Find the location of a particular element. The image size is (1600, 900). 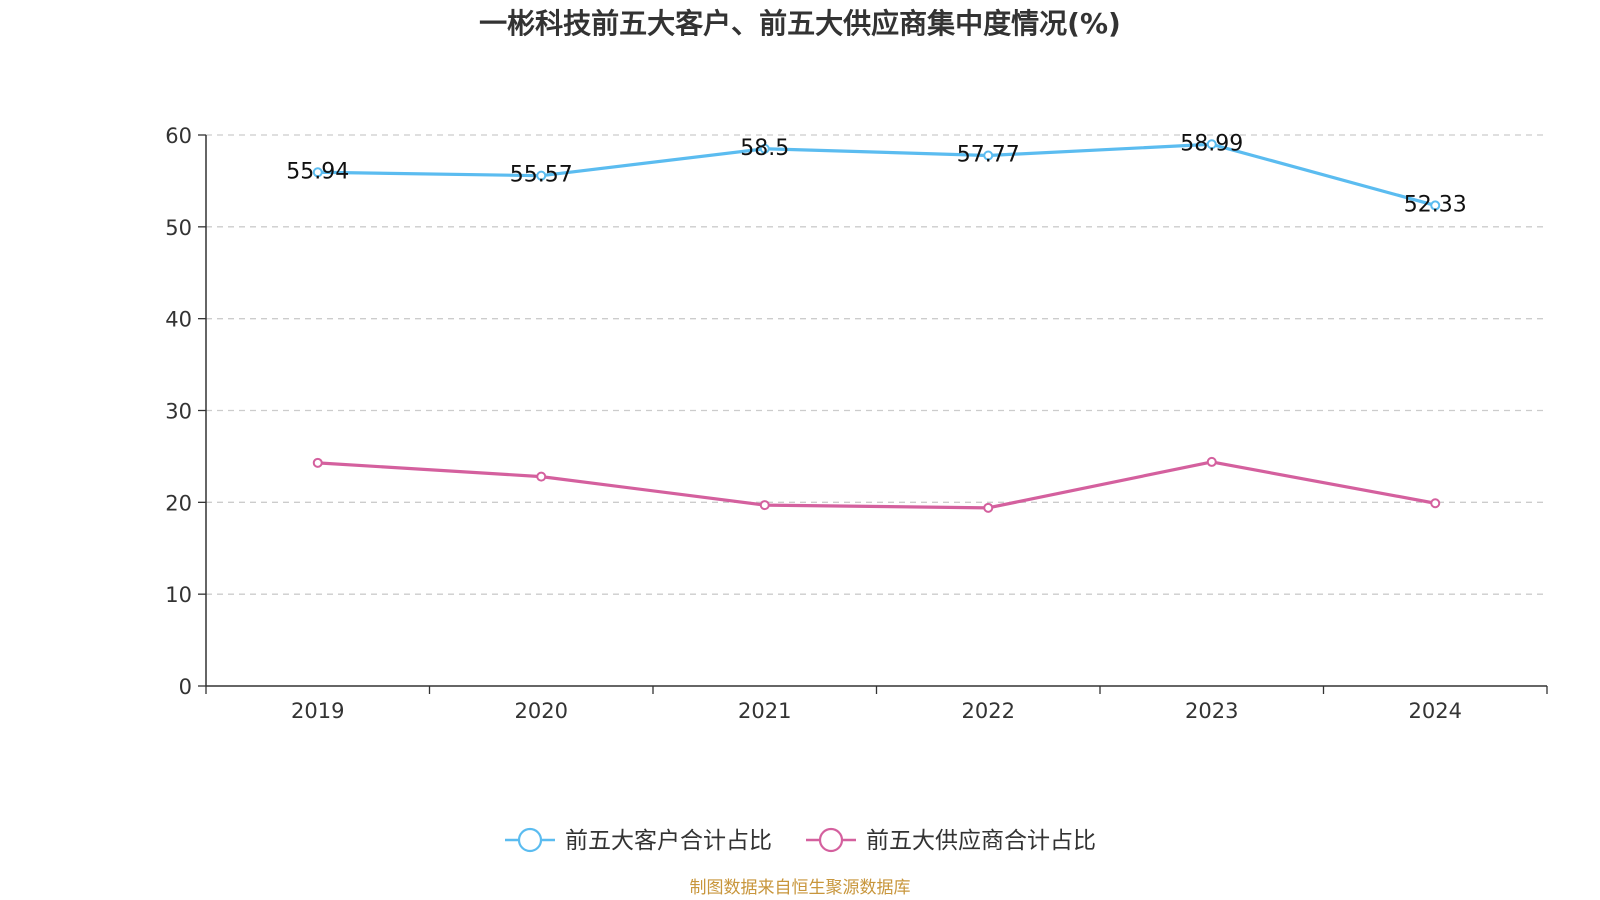

legend-item-0: 前五大客户合计占比 is located at coordinates (638, 840).